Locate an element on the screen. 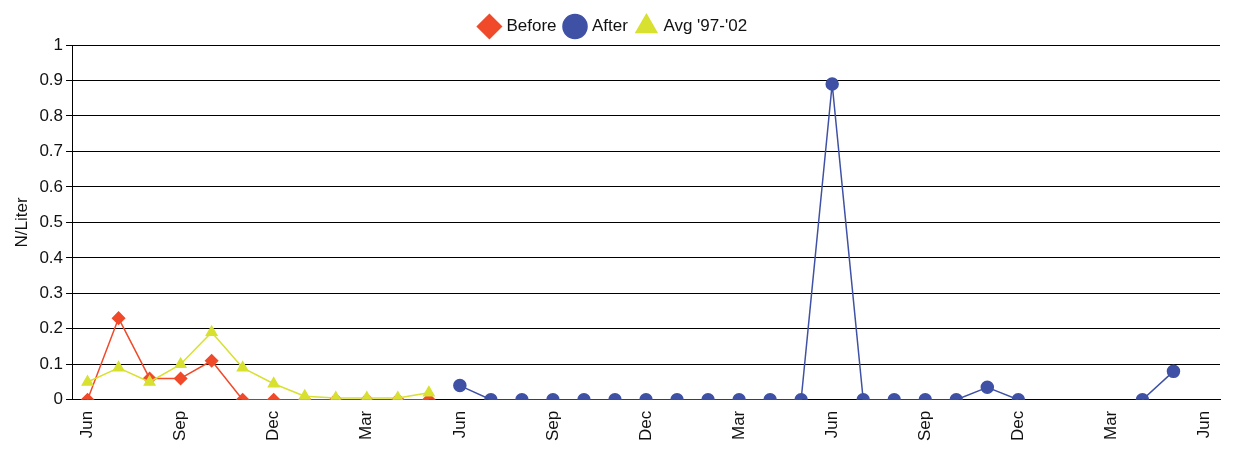 The height and width of the screenshot is (452, 1236). y-tick-label: 0.3 is located at coordinates (51, 293).